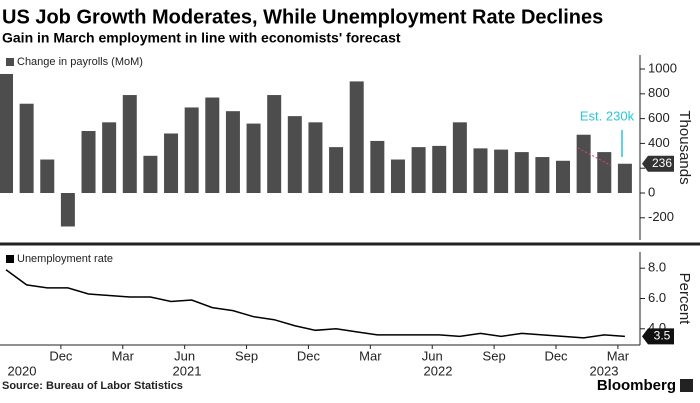 This screenshot has height=403, width=700. I want to click on x-year-label: 2020, so click(22, 370).